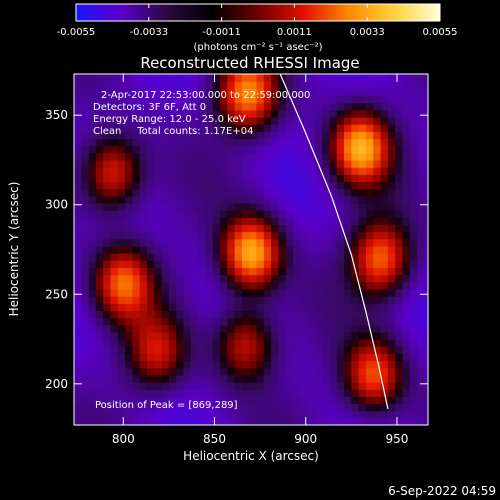 The height and width of the screenshot is (500, 500). What do you see at coordinates (56, 115) in the screenshot?
I see `y-tick-label: 350` at bounding box center [56, 115].